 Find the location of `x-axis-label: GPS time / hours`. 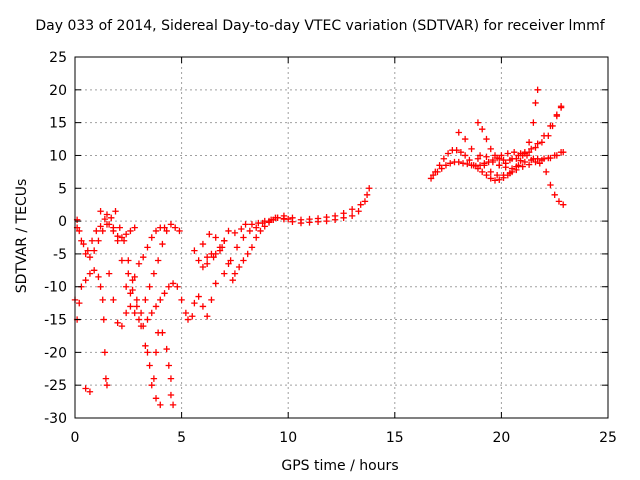

x-axis-label: GPS time / hours is located at coordinates (340, 466).